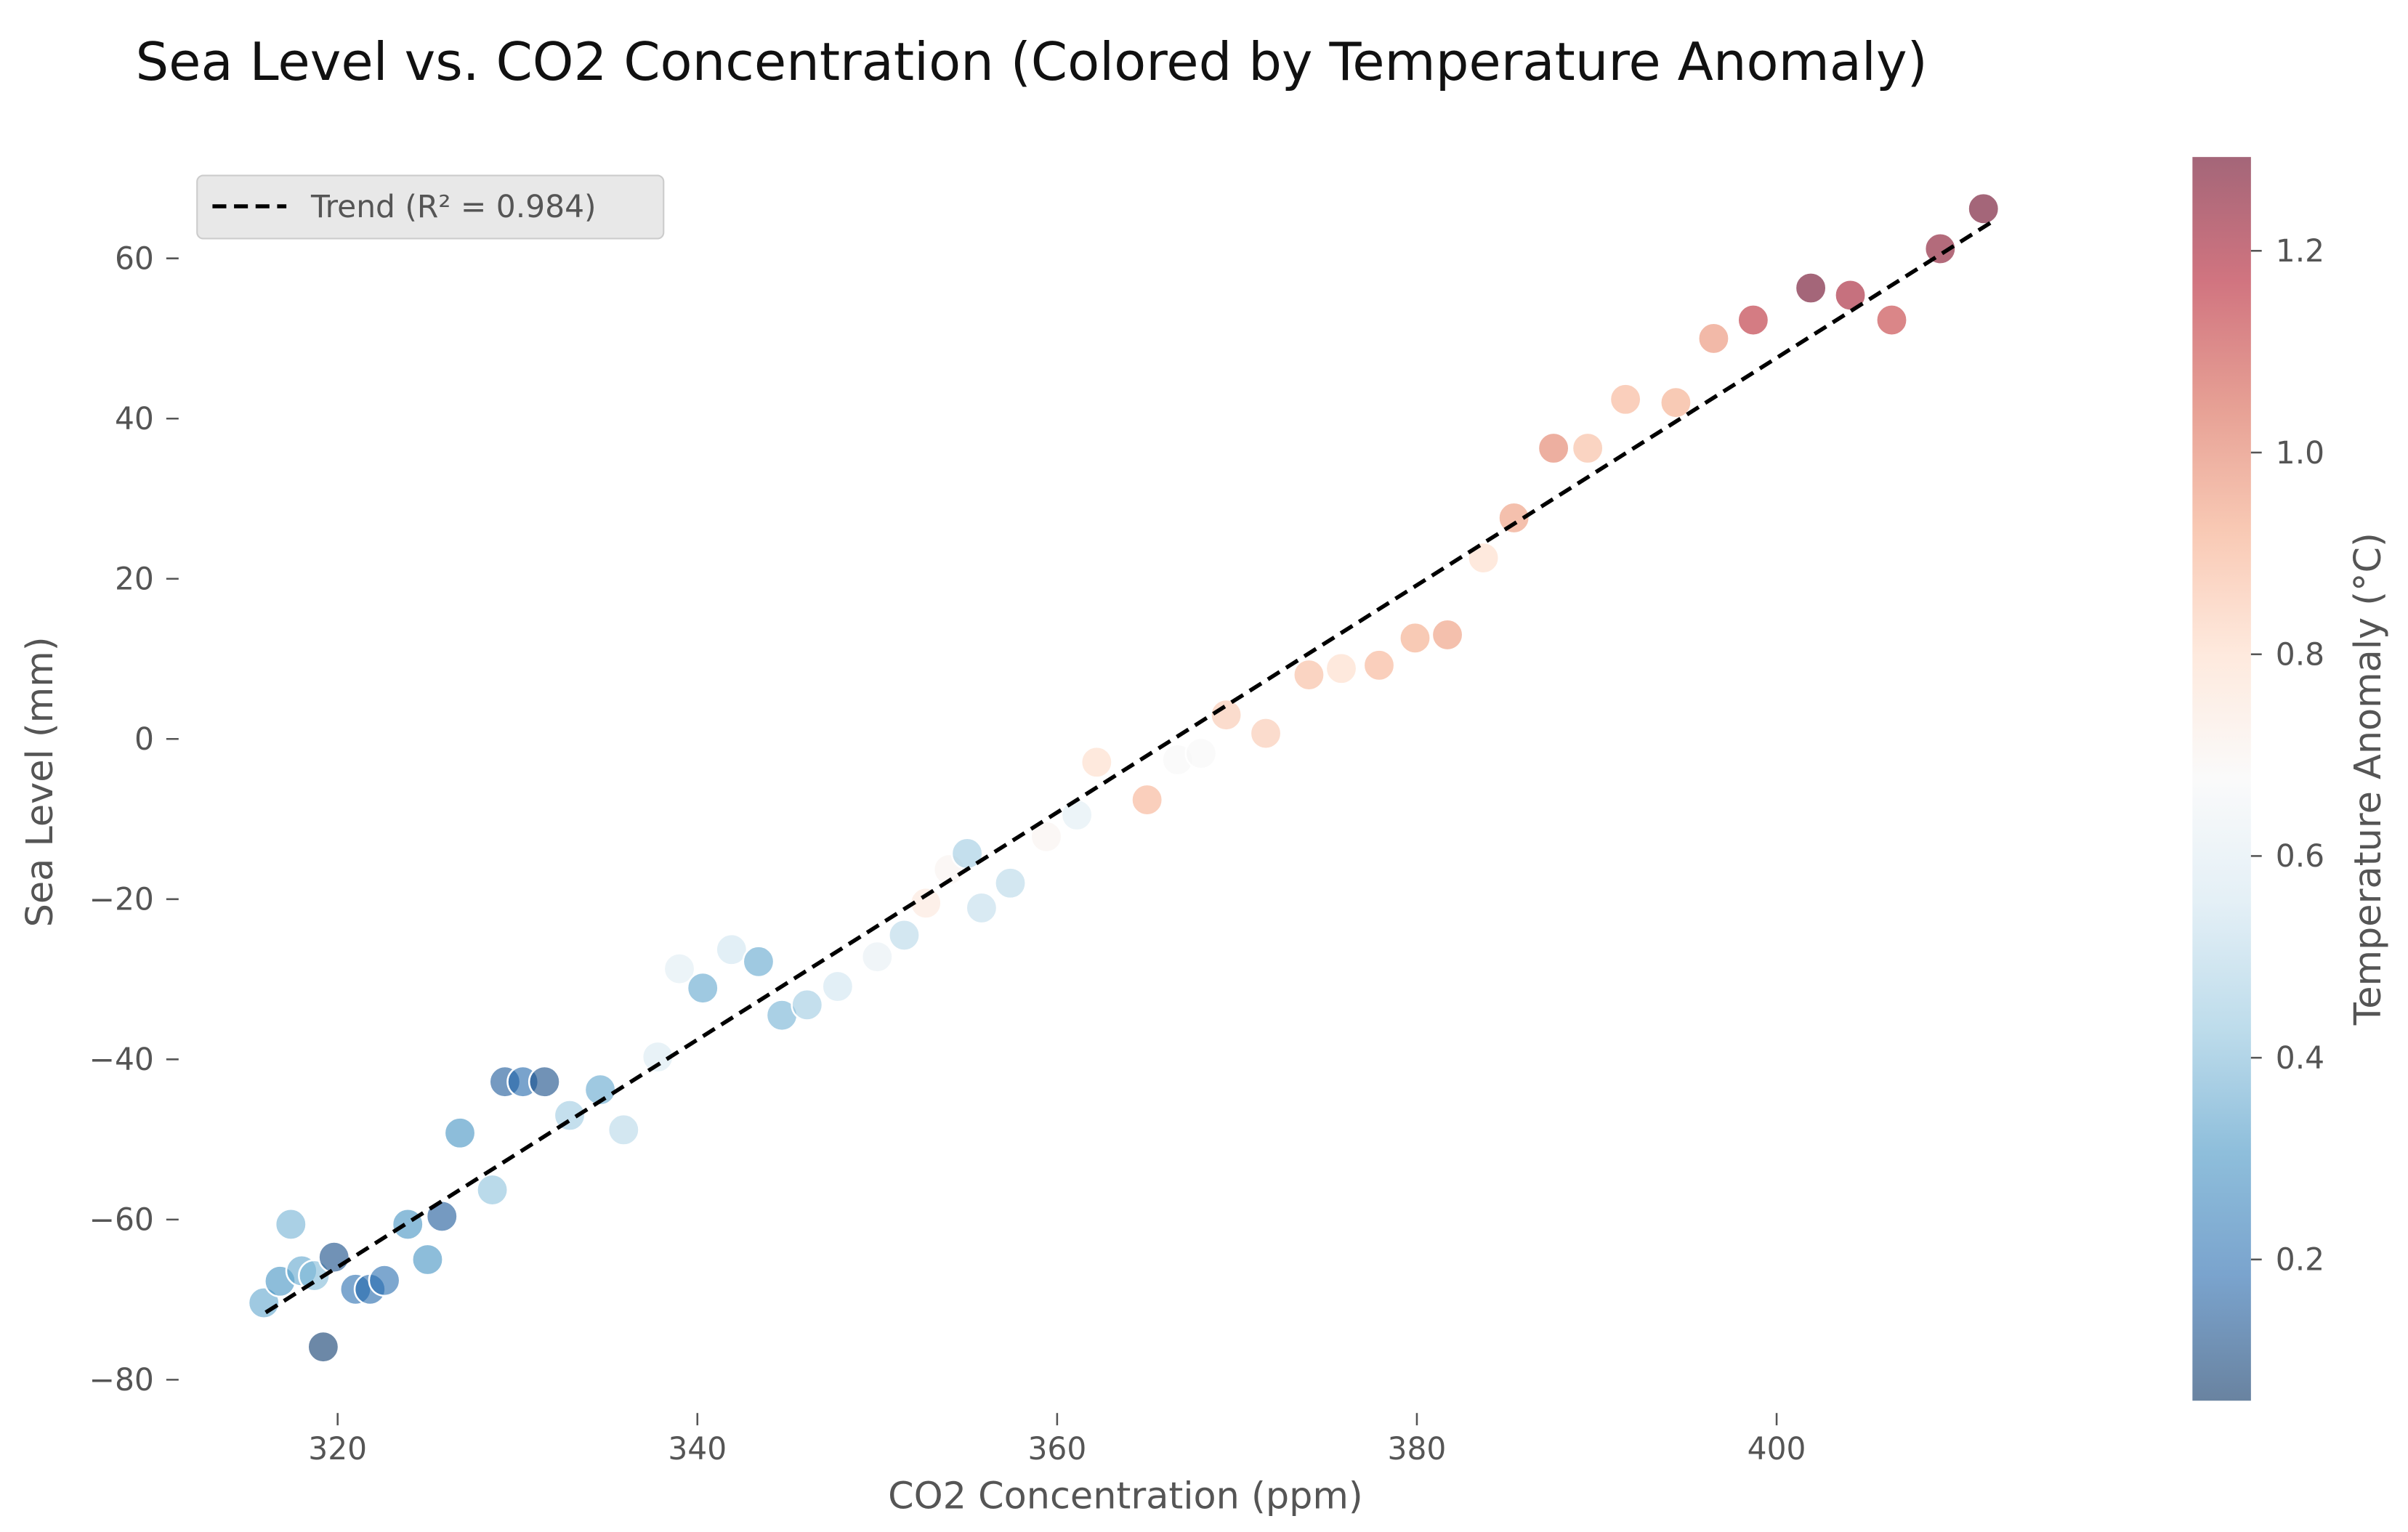  Describe the element at coordinates (2300, 1058) in the screenshot. I see `colorbar-tick-label: 0.4` at that location.